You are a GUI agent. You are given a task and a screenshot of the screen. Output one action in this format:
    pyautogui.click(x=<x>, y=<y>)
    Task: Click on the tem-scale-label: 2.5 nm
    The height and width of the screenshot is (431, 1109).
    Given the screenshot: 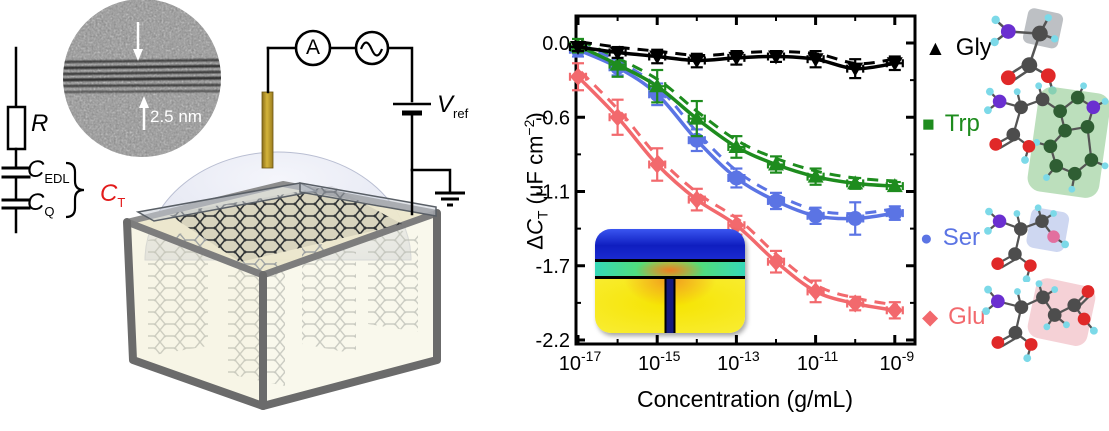 What is the action you would take?
    pyautogui.click(x=176, y=116)
    